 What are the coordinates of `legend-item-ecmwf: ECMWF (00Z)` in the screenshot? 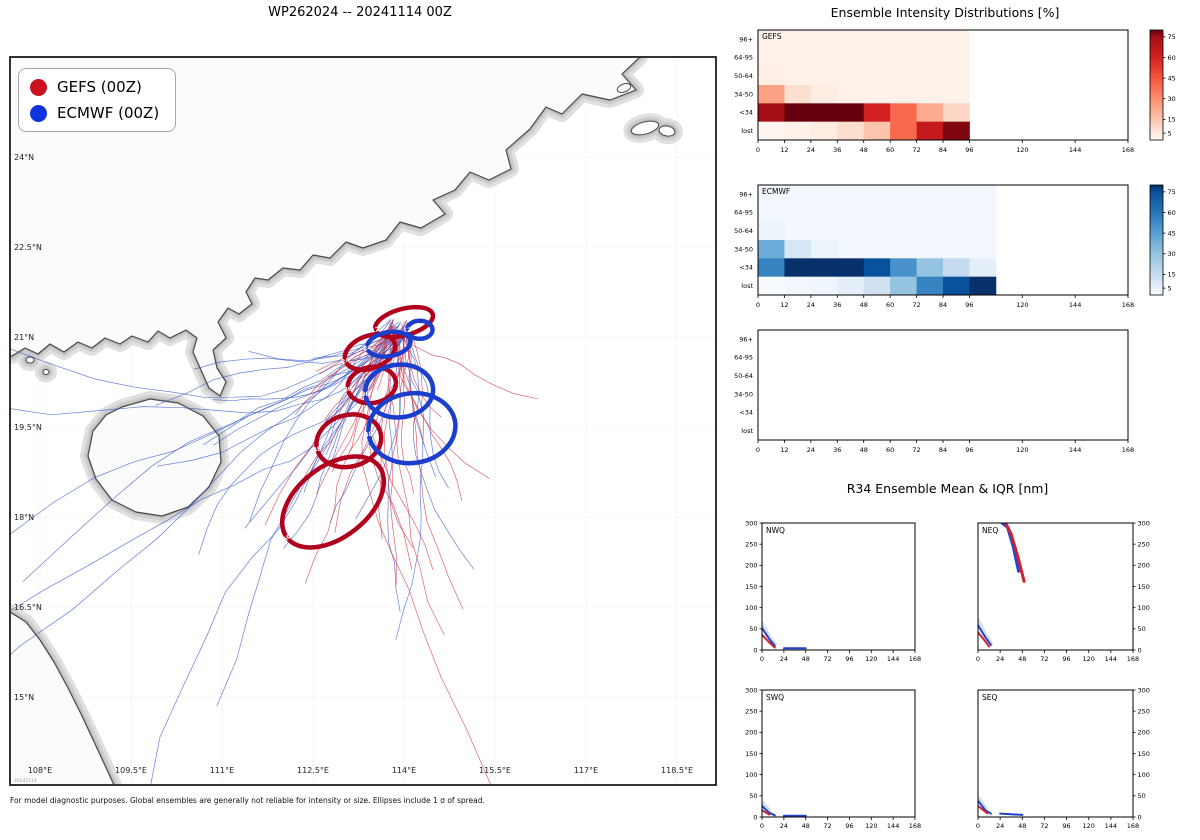 It's located at (94, 113).